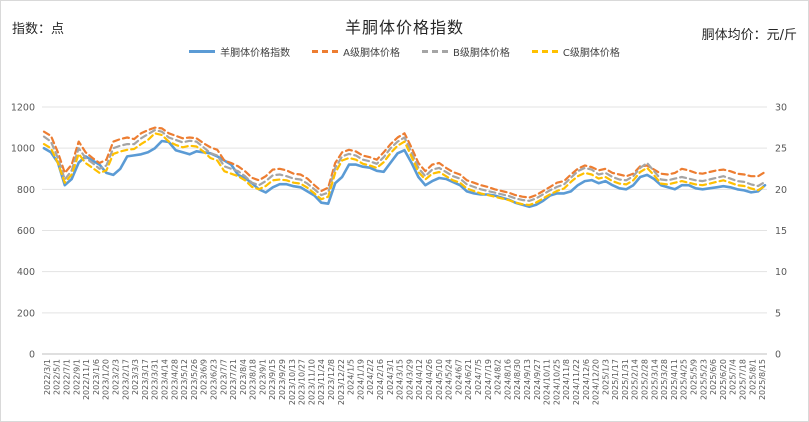  What do you see at coordinates (23, 149) in the screenshot?
I see `y-left-tick-label: 1000` at bounding box center [23, 149].